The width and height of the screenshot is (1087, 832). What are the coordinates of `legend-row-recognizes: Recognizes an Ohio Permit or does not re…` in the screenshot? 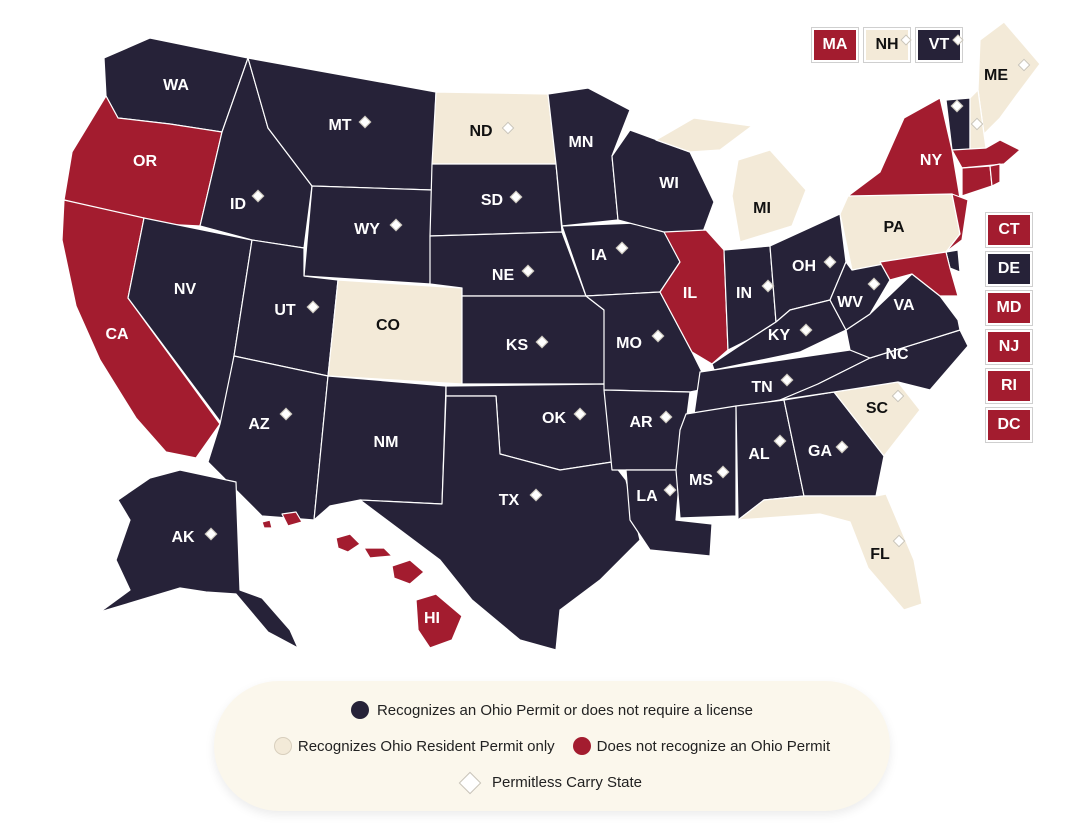 It's located at (552, 710).